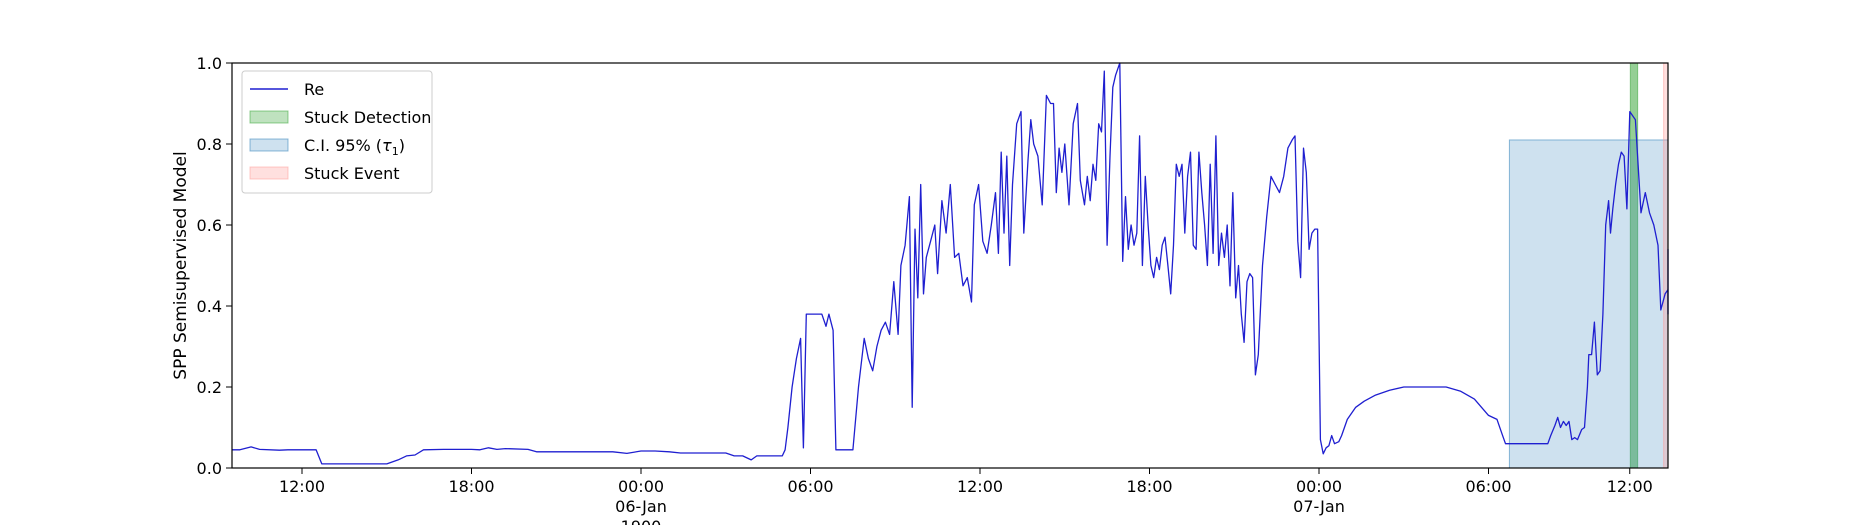 This screenshot has width=1850, height=525. I want to click on legend-label-2: C.I. 95% (τ1), so click(354, 147).